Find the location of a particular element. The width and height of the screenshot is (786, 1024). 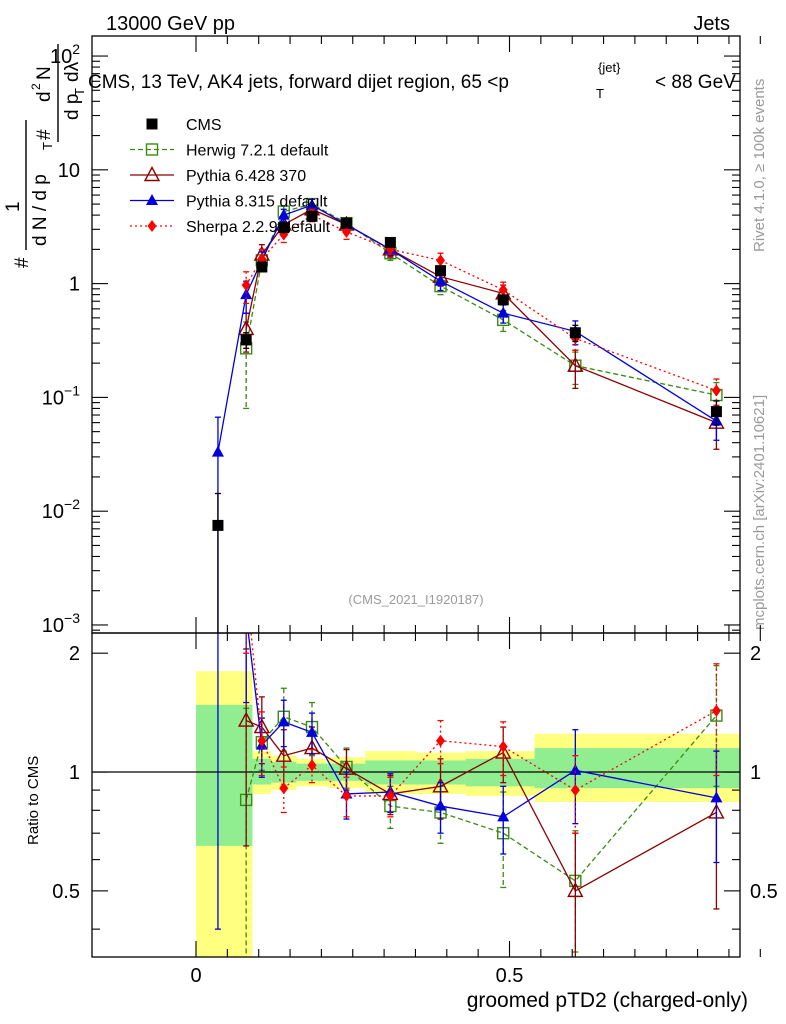

legend-marker-herwig is located at coordinates (152, 149).